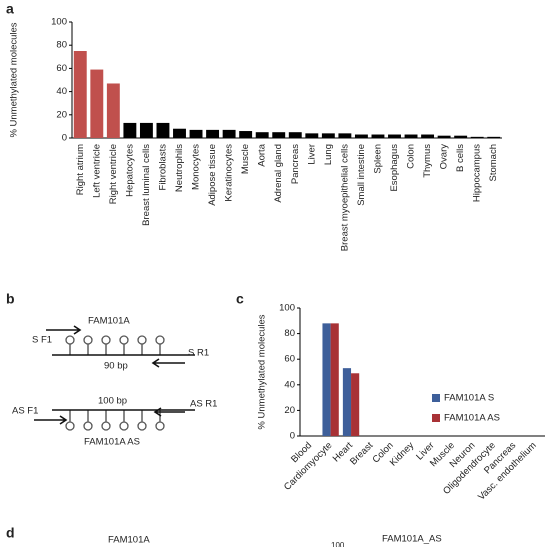 The height and width of the screenshot is (547, 548). Describe the element at coordinates (427, 161) in the screenshot. I see `x-tick-label: Thymus` at that location.